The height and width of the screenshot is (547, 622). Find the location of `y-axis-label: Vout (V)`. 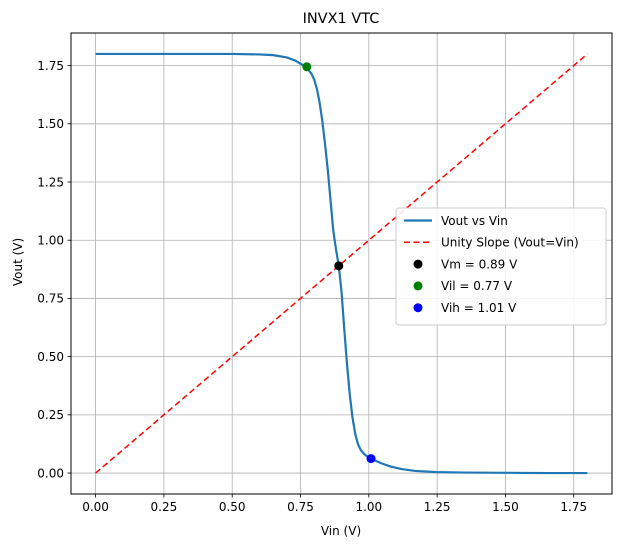

y-axis-label: Vout (V) is located at coordinates (18, 262).